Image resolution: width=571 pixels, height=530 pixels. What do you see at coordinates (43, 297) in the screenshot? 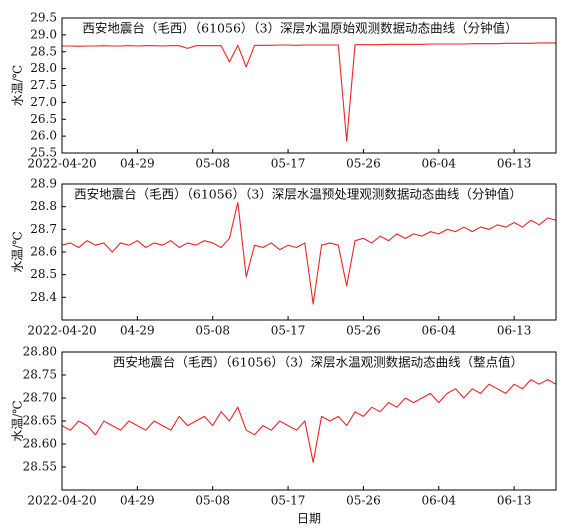
I see `y-tick-label: 28.4` at bounding box center [43, 297].